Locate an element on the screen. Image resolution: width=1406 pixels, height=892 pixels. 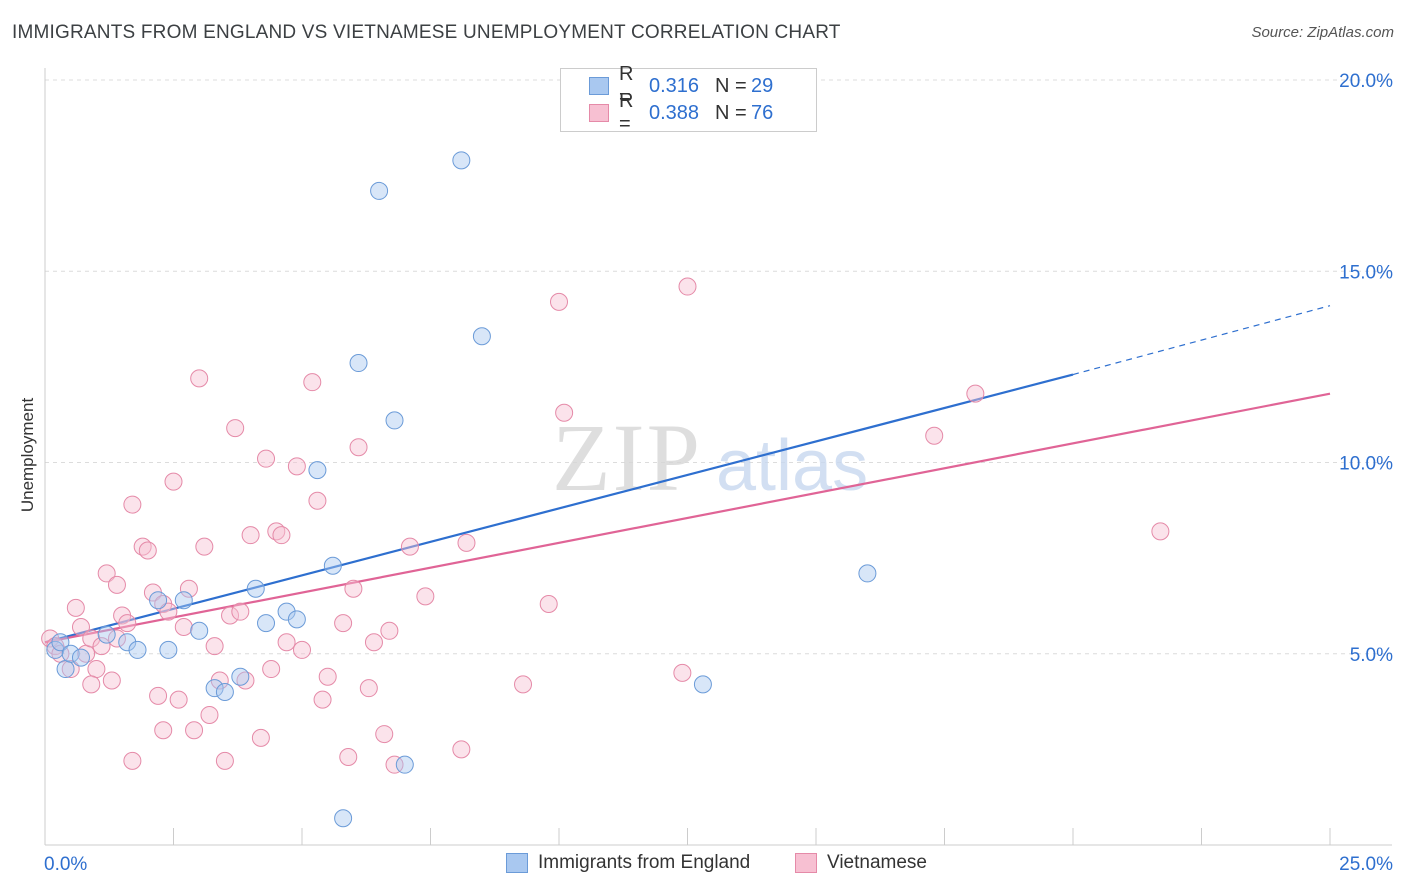
stats-legend: R = 0.316 N = 29 R = 0.388 N = 76 is located at coordinates (688, 99).